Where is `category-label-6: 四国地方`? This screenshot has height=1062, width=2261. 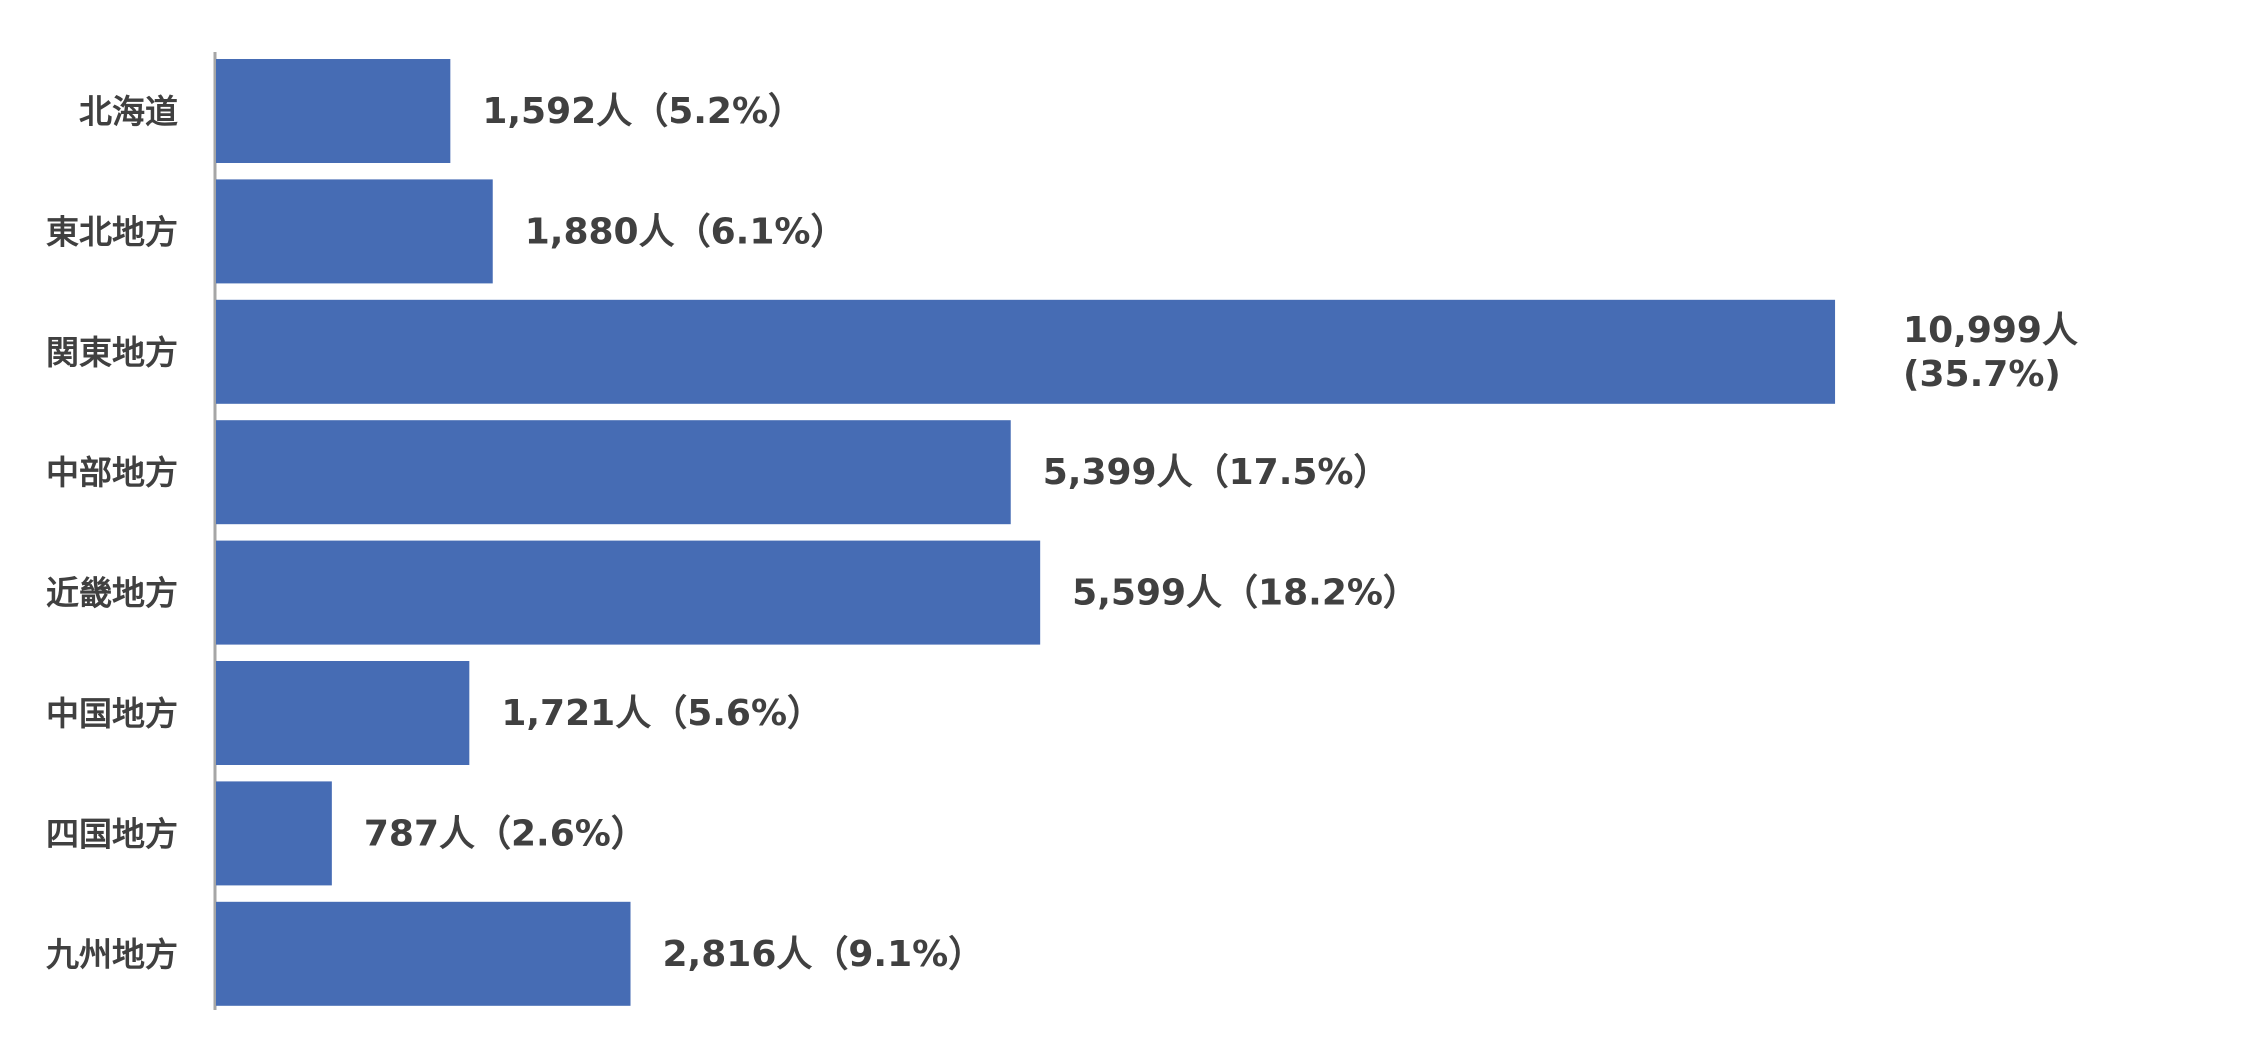
category-label-6: 四国地方 is located at coordinates (112, 833).